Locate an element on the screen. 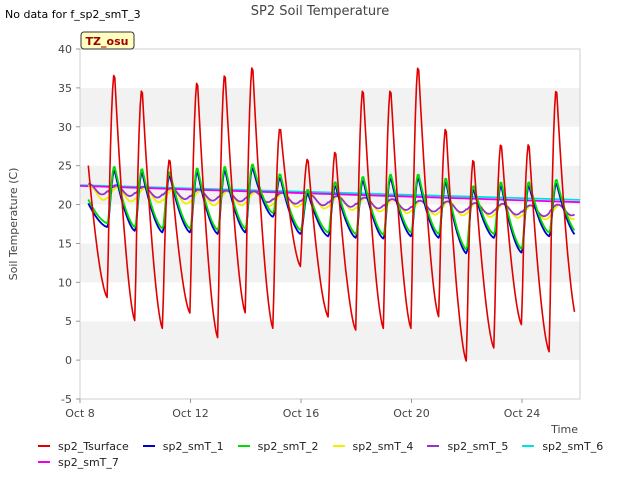  y-tick-label: 35 is located at coordinates (65, 88).